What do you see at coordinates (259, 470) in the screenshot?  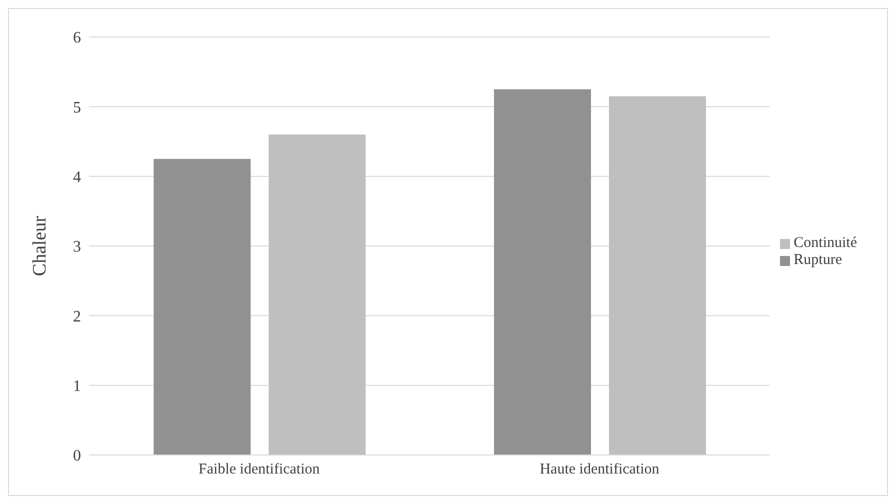 I see `x-tick-label: Faible identification` at bounding box center [259, 470].